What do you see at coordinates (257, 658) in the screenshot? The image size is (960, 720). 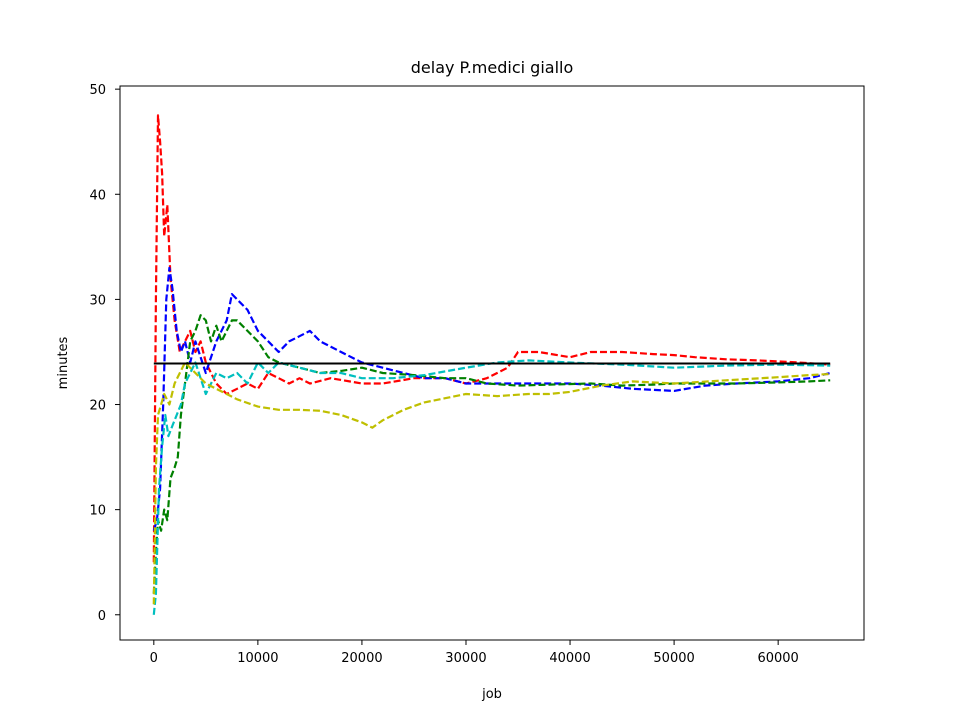 I see `x-tick-label: 10000` at bounding box center [257, 658].